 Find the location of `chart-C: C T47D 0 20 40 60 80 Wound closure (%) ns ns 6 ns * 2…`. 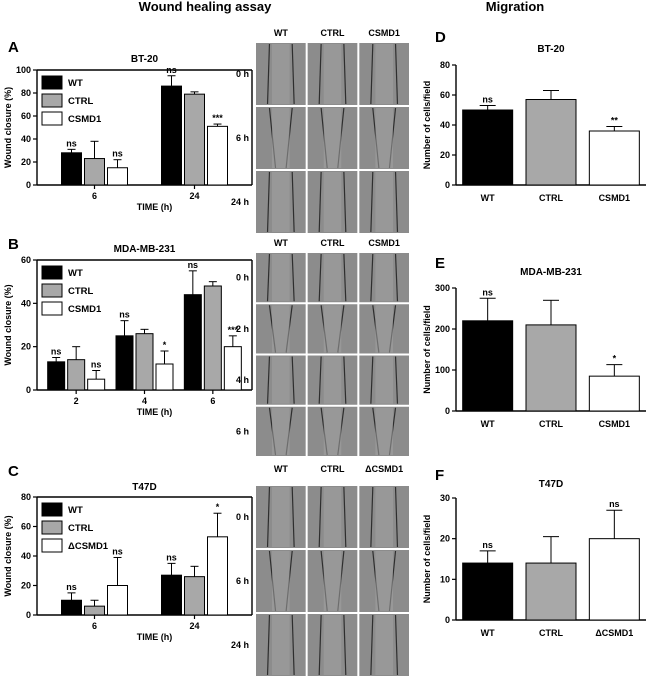

chart-C: C T47D 0 20 40 60 80 Wound closure (%) ns ns 6 ns * 2… is located at coordinates (128, 552).